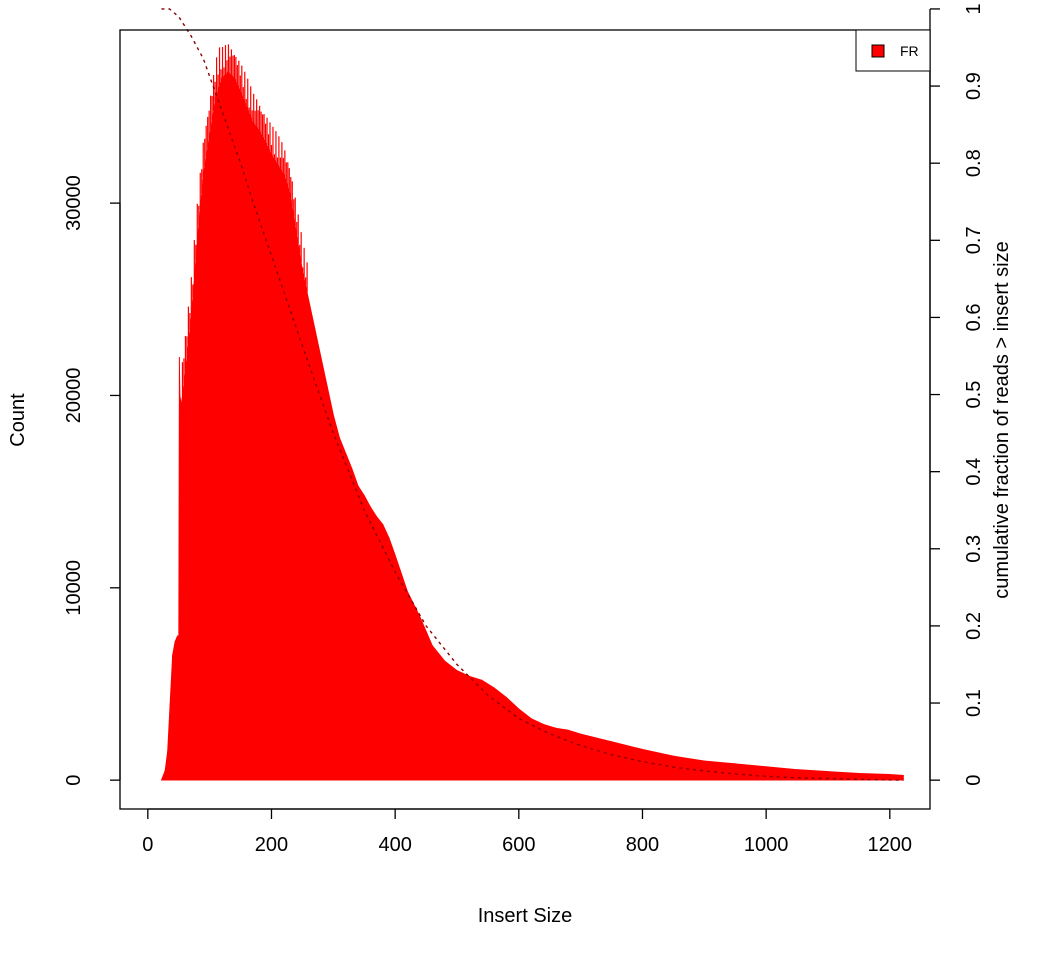  What do you see at coordinates (18, 420) in the screenshot?
I see `y-axis-title: Count` at bounding box center [18, 420].